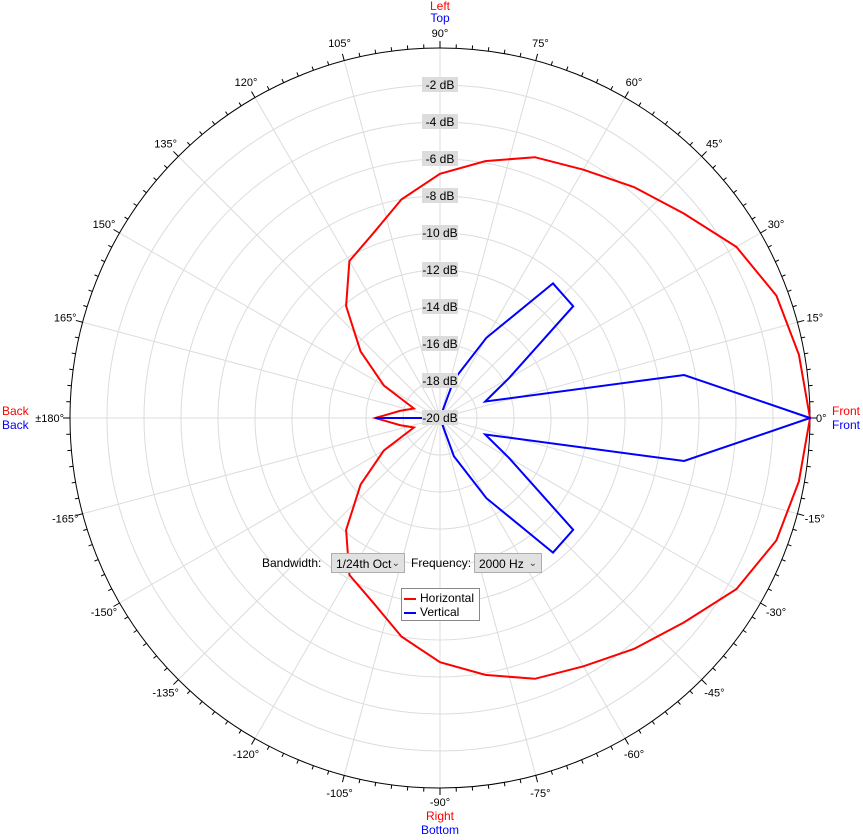 Image resolution: width=863 pixels, height=840 pixels. I want to click on direction-label-bottom-h: Right, so click(440, 816).